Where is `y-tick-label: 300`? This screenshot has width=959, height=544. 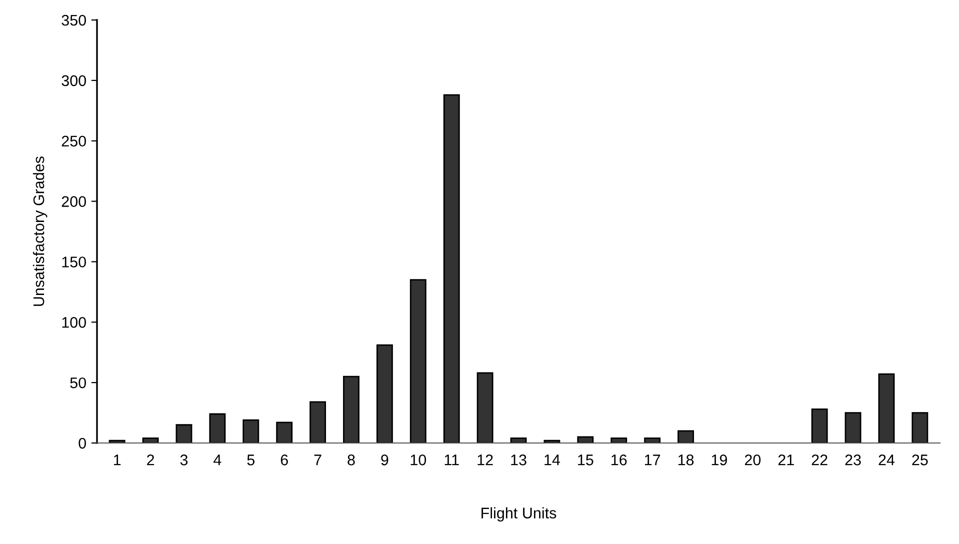
y-tick-label: 300 is located at coordinates (74, 80).